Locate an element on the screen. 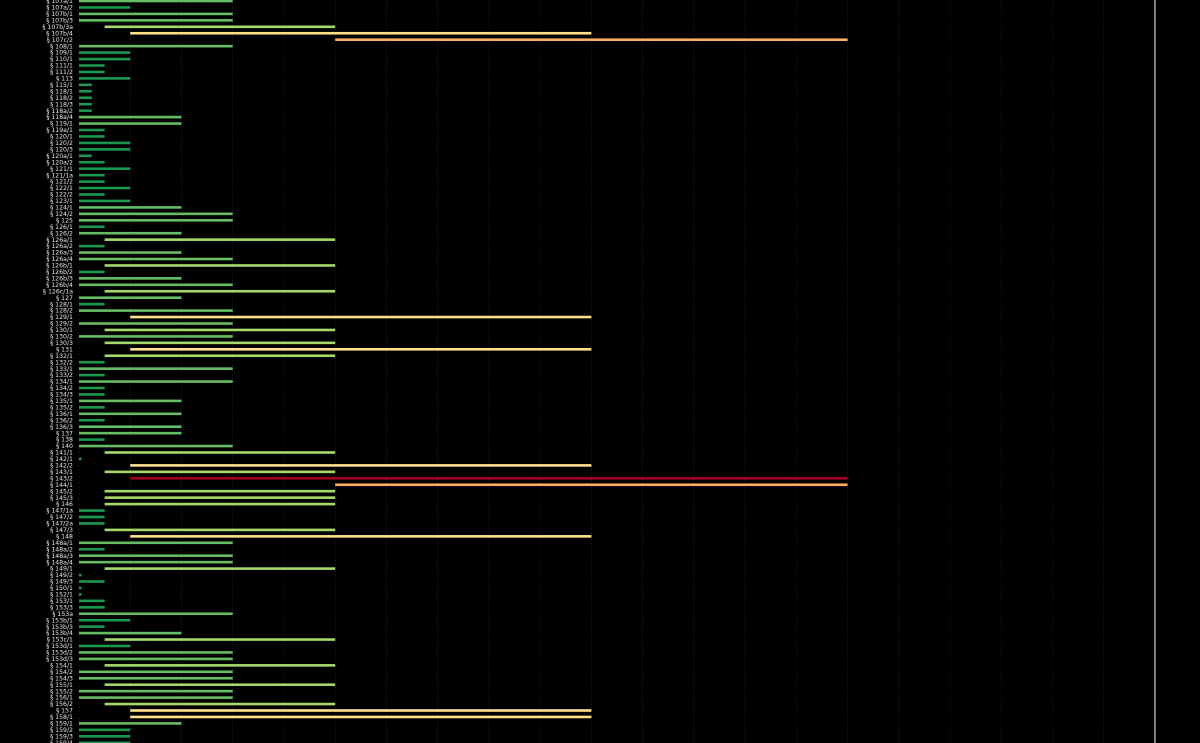  category-label: § 157 is located at coordinates (64, 711).